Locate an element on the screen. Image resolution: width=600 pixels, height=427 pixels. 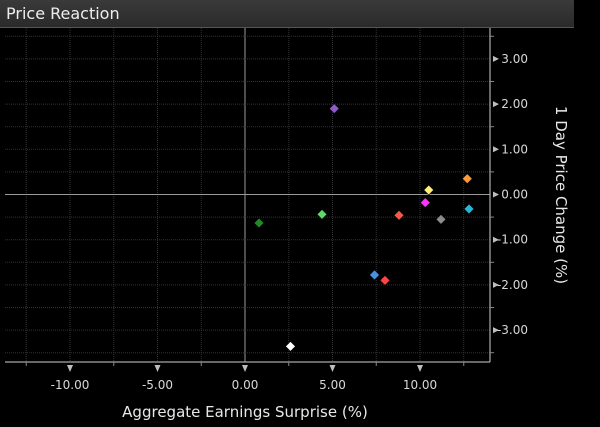
y-tick-label: 2.00 is located at coordinates (514, 104).